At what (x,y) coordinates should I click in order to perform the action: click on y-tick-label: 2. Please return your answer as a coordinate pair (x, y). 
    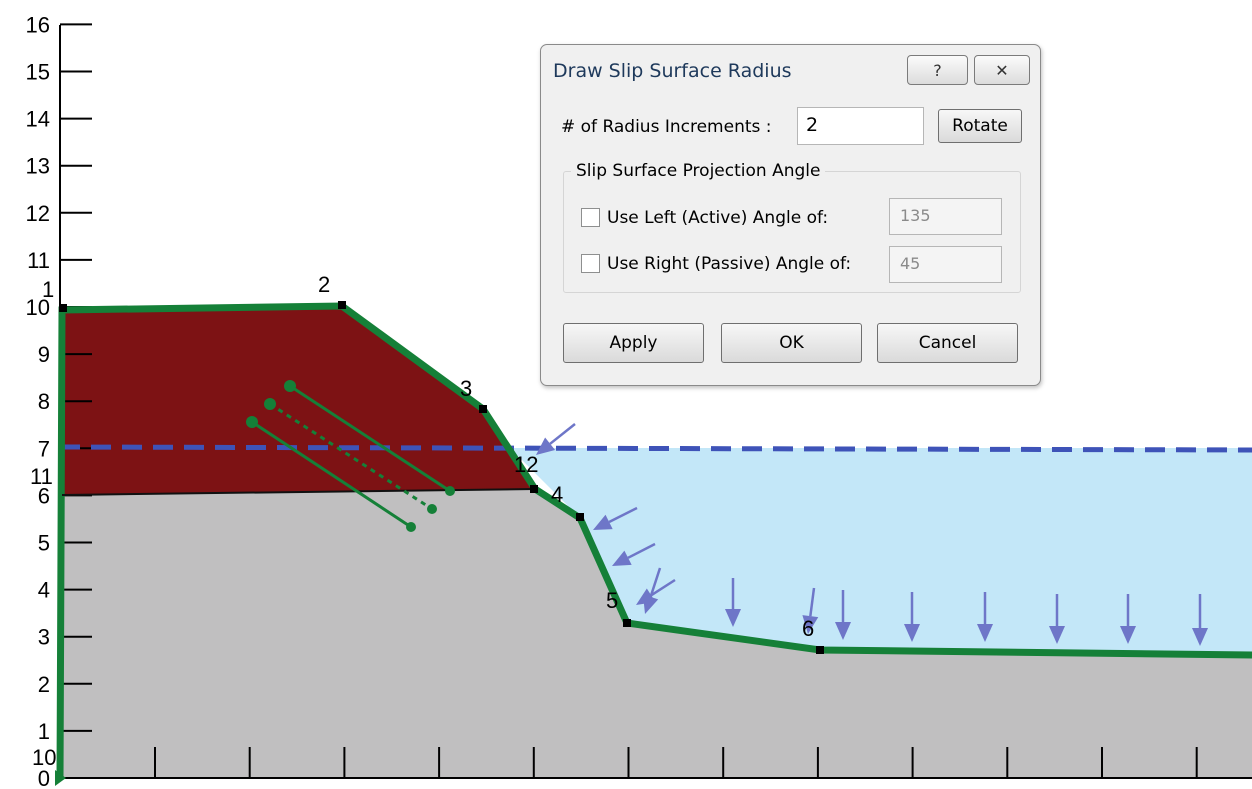
    Looking at the image, I should click on (44, 684).